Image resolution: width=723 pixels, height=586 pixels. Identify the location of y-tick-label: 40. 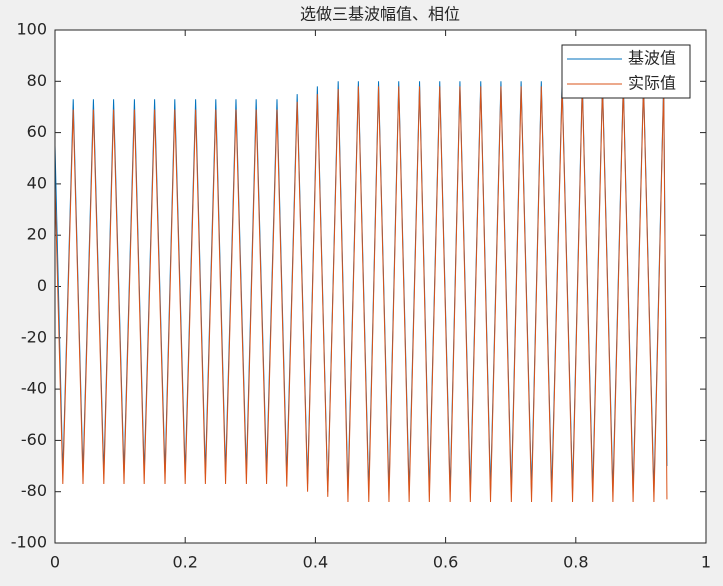
(37, 182).